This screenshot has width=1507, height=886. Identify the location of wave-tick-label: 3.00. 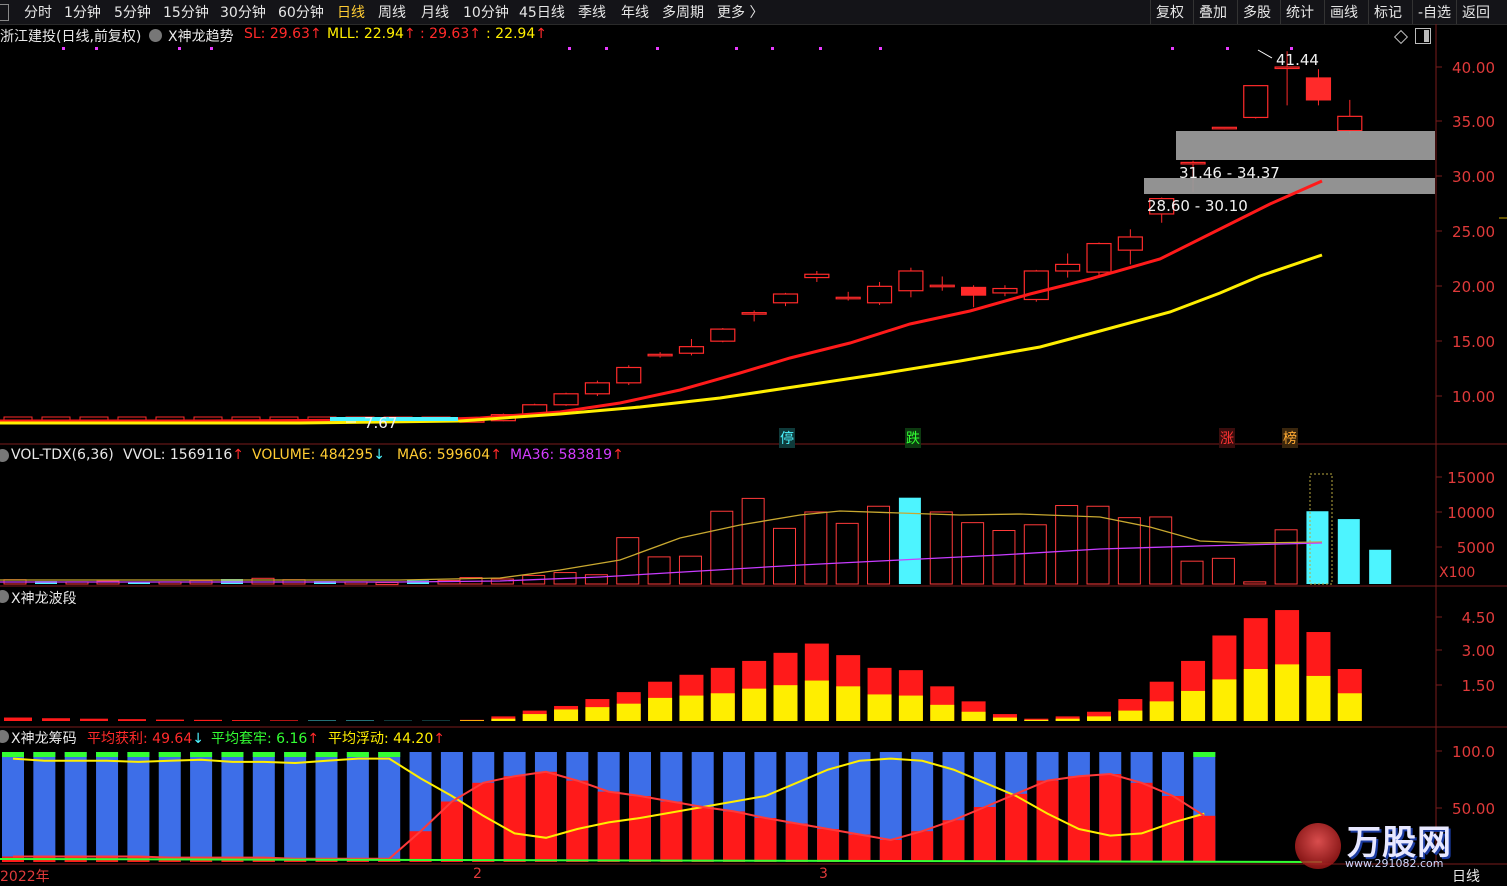
(1478, 651).